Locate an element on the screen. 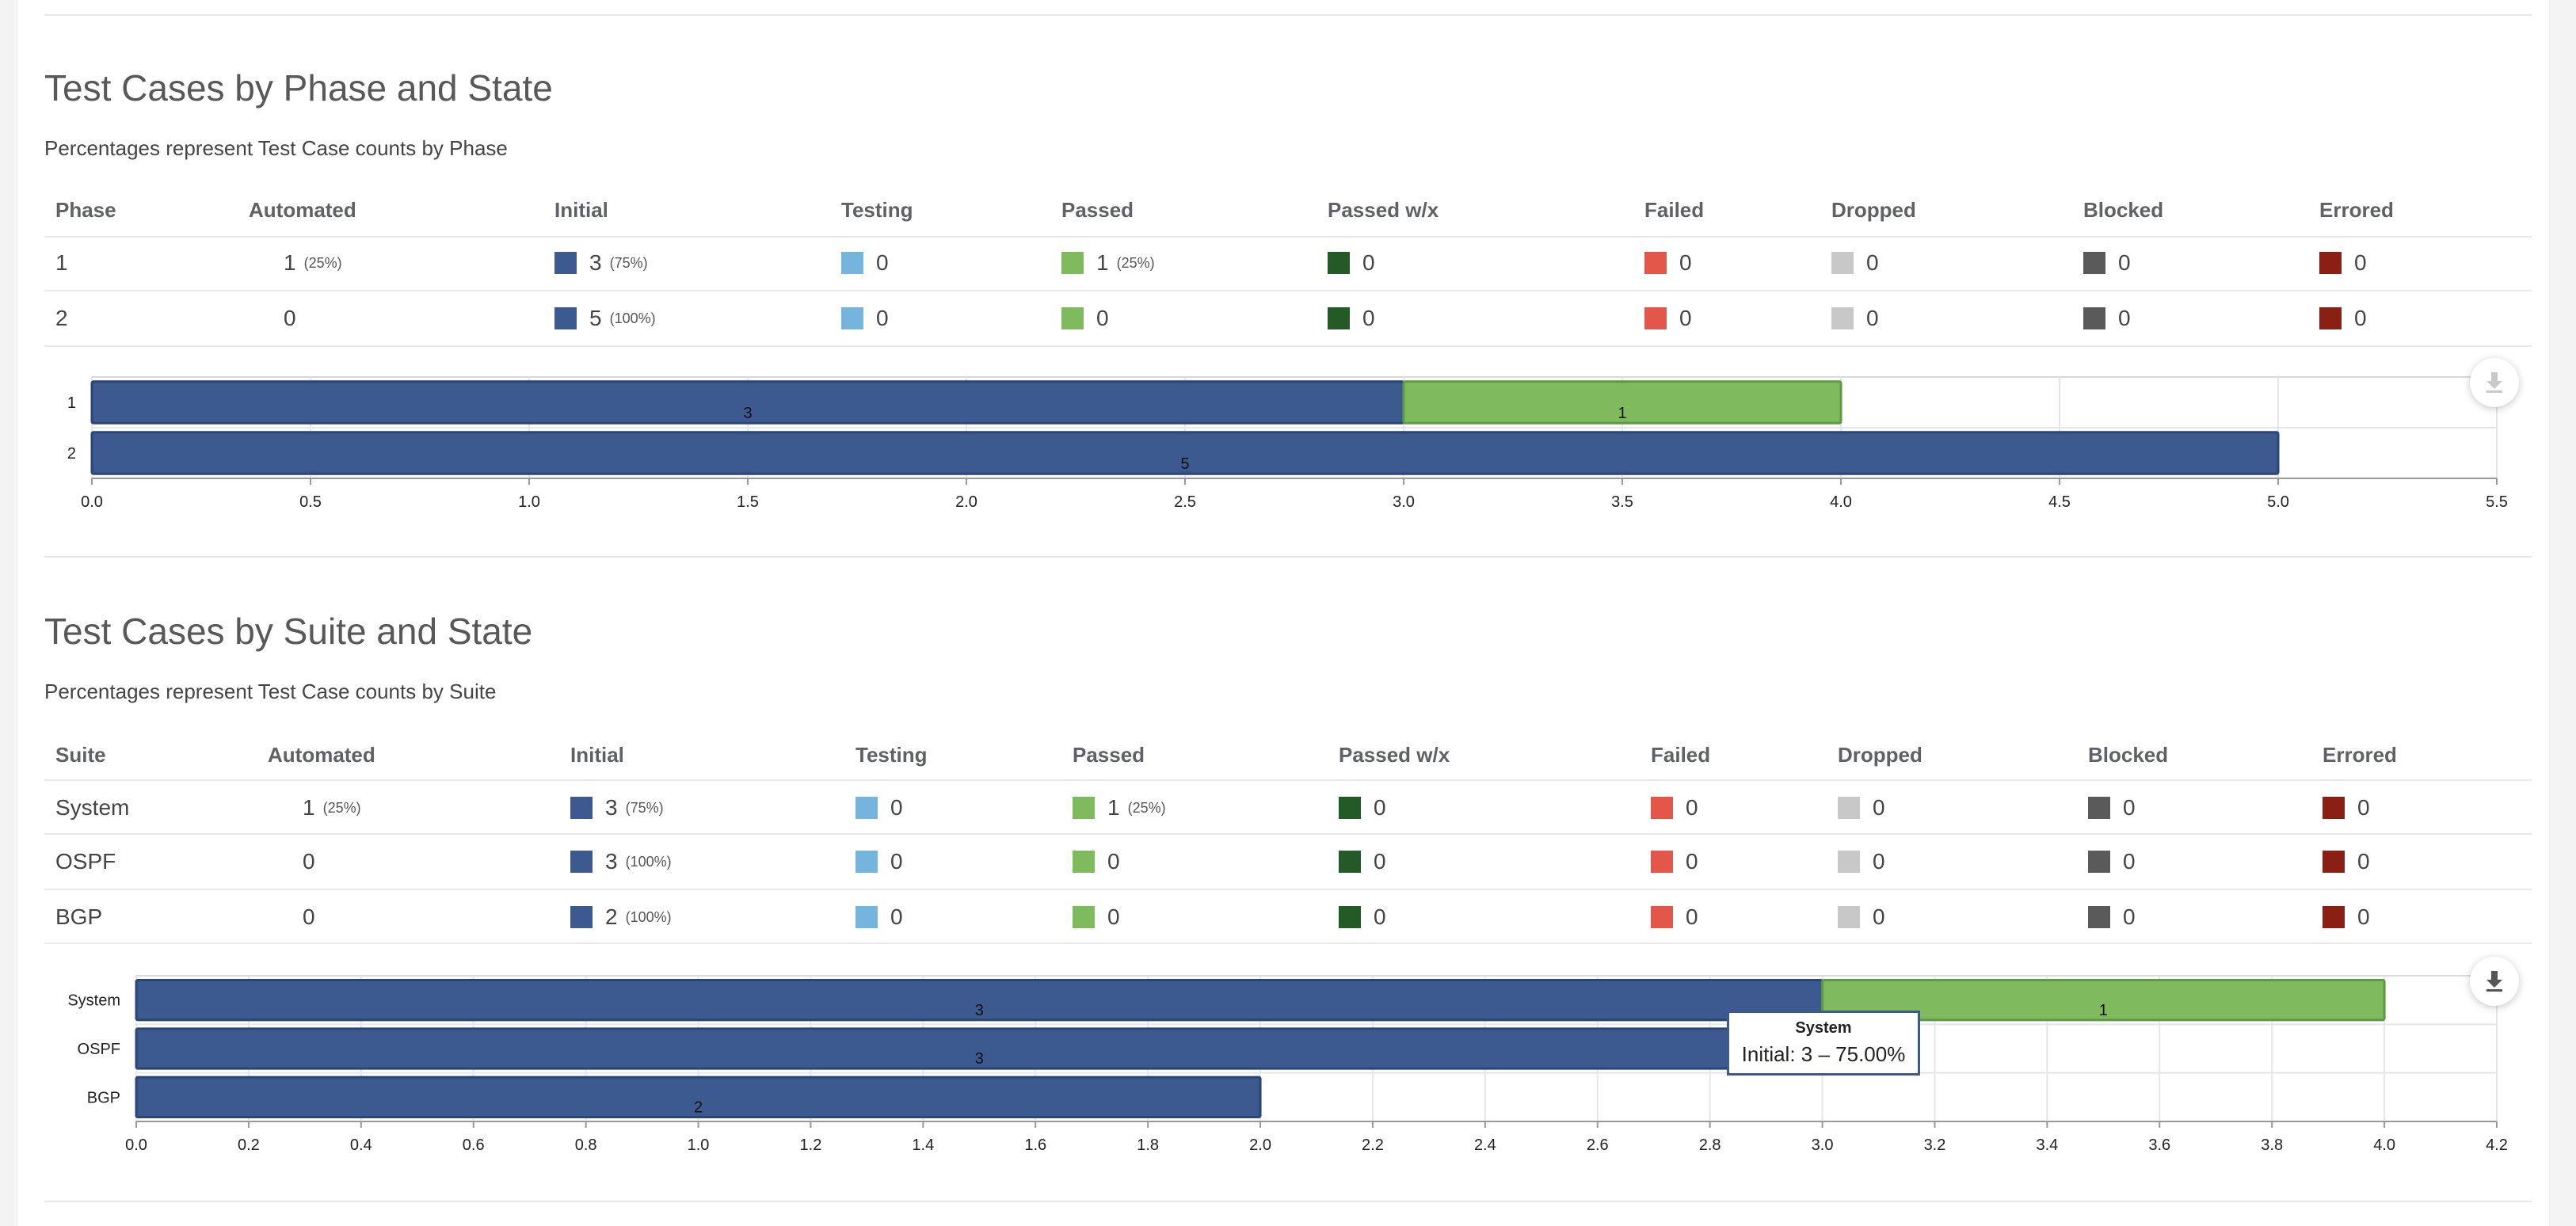 This screenshot has width=2576, height=1226. chart-tooltip: System Initial: 3 – 75.00% is located at coordinates (1823, 1043).